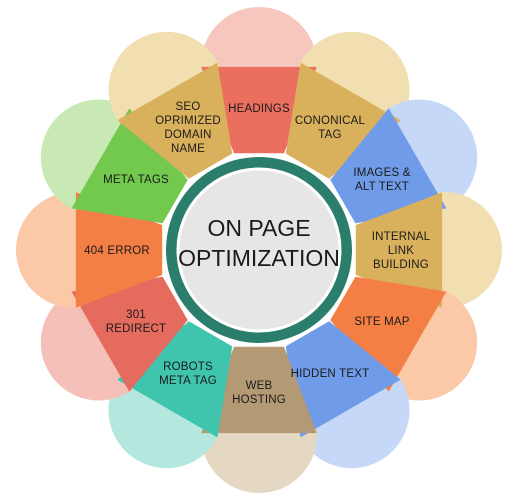 The width and height of the screenshot is (519, 500). I want to click on center-title-line-1: ON PAGE, so click(258, 228).